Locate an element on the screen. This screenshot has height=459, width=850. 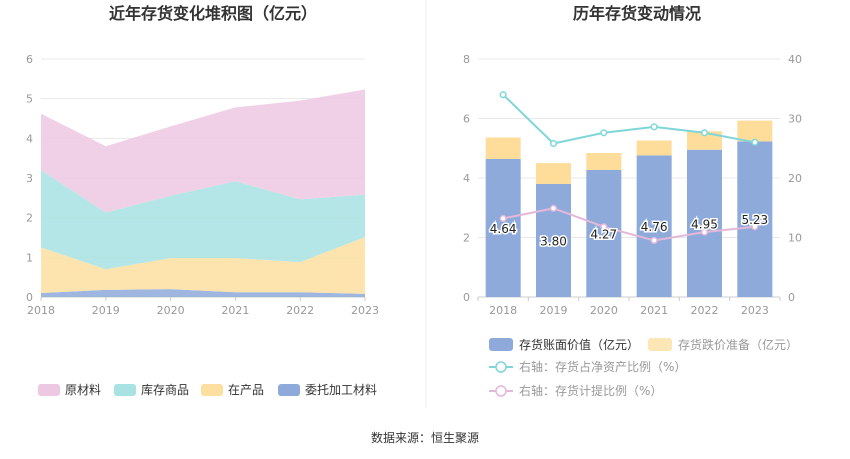
y-tick-label: 1 is located at coordinates (29, 257).